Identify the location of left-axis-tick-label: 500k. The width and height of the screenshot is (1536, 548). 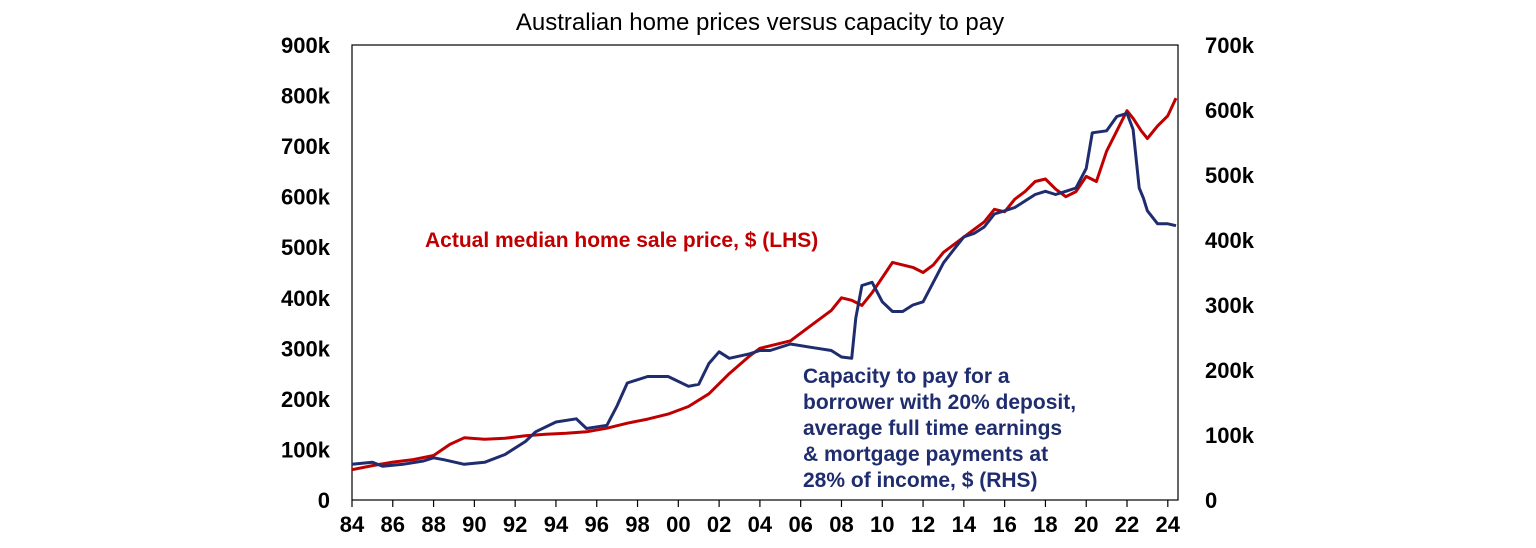
(306, 247).